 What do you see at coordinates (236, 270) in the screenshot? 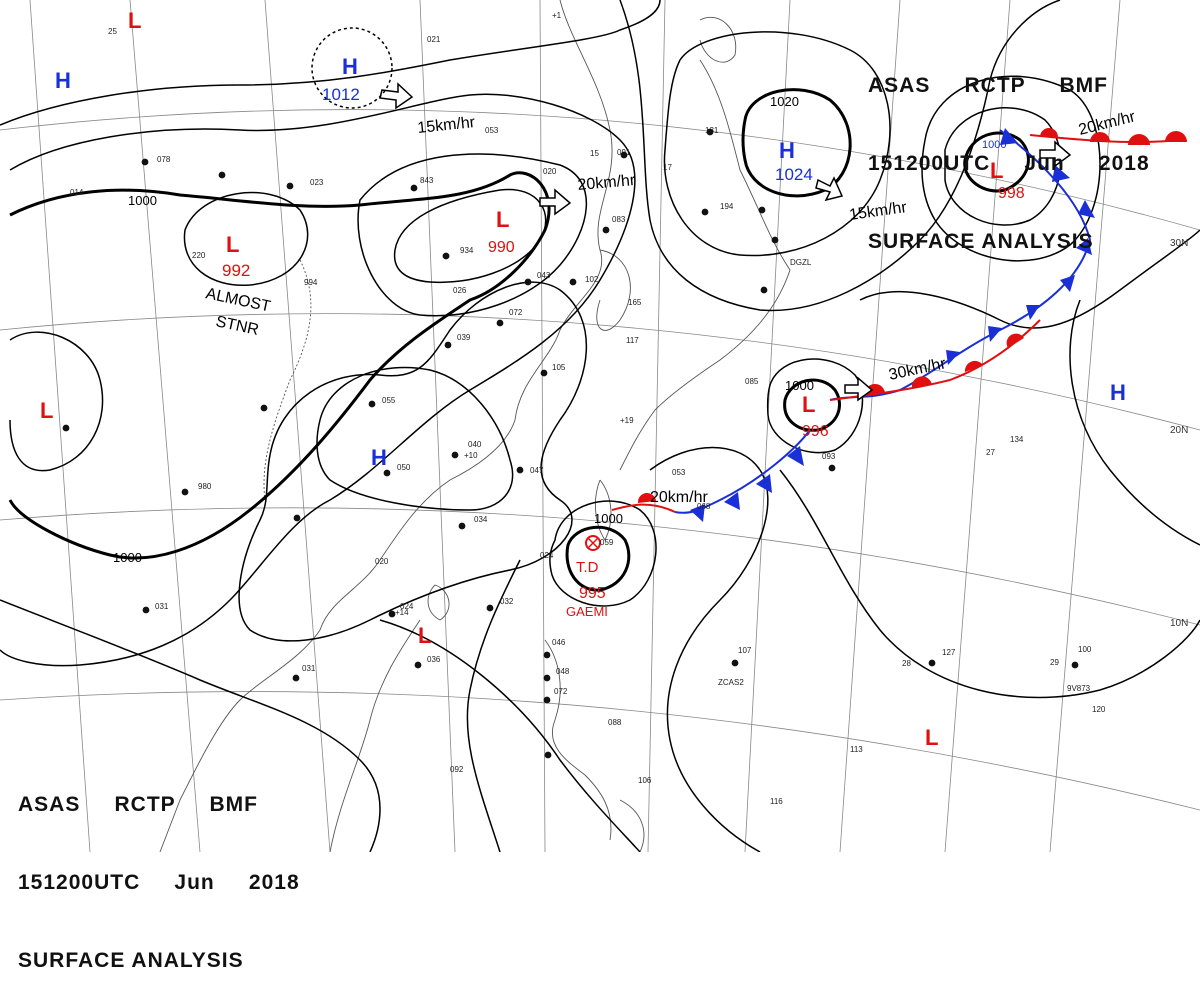
I see `pressure-value: 992` at bounding box center [236, 270].